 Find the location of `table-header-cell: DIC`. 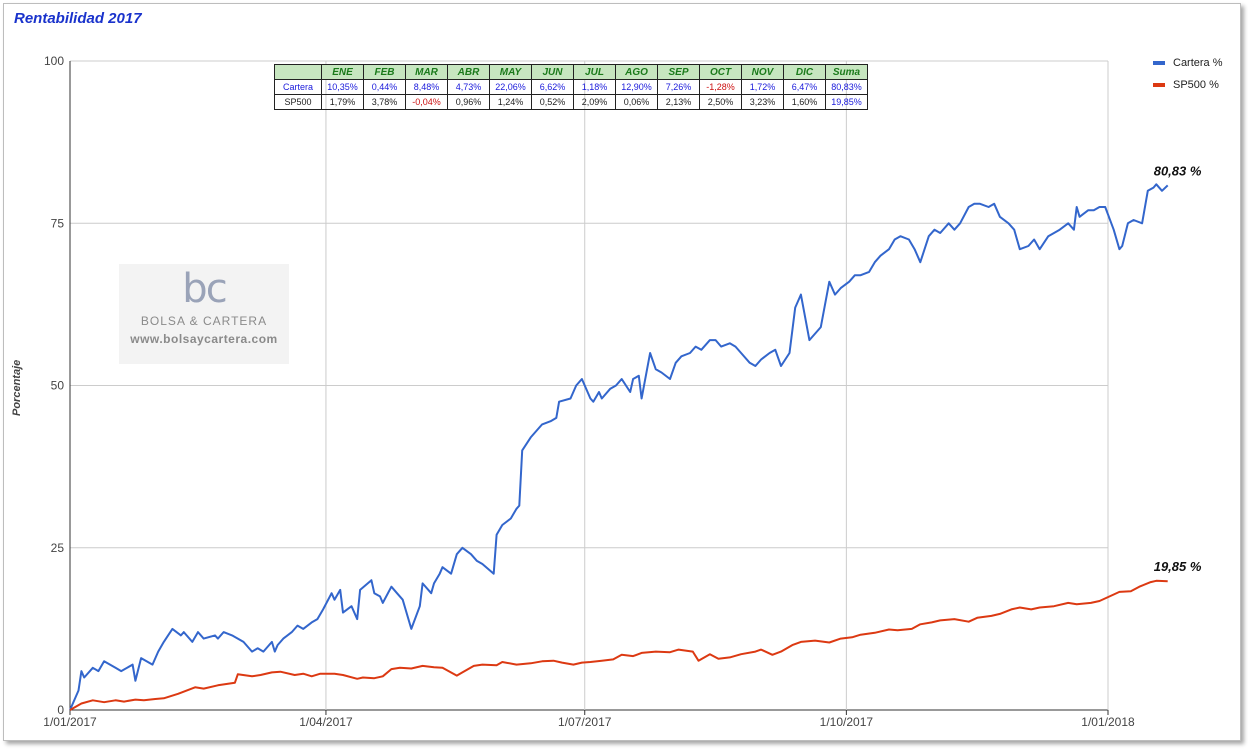

table-header-cell: DIC is located at coordinates (804, 72).